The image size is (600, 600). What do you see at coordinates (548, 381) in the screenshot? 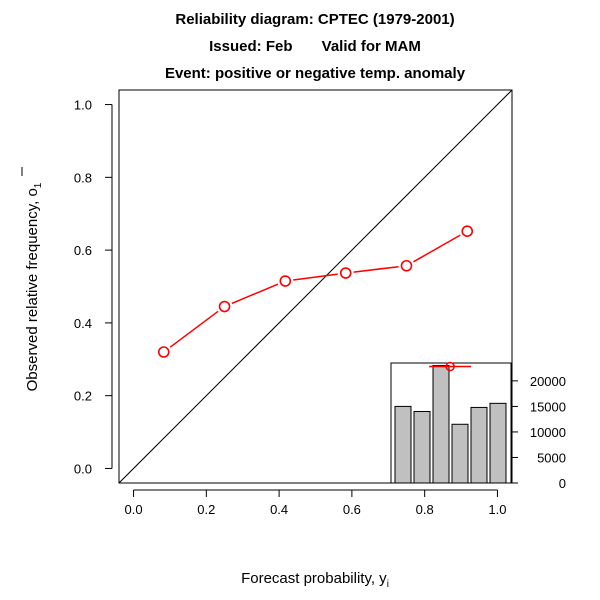
I see `histogram-tick-label: 20000` at bounding box center [548, 381].